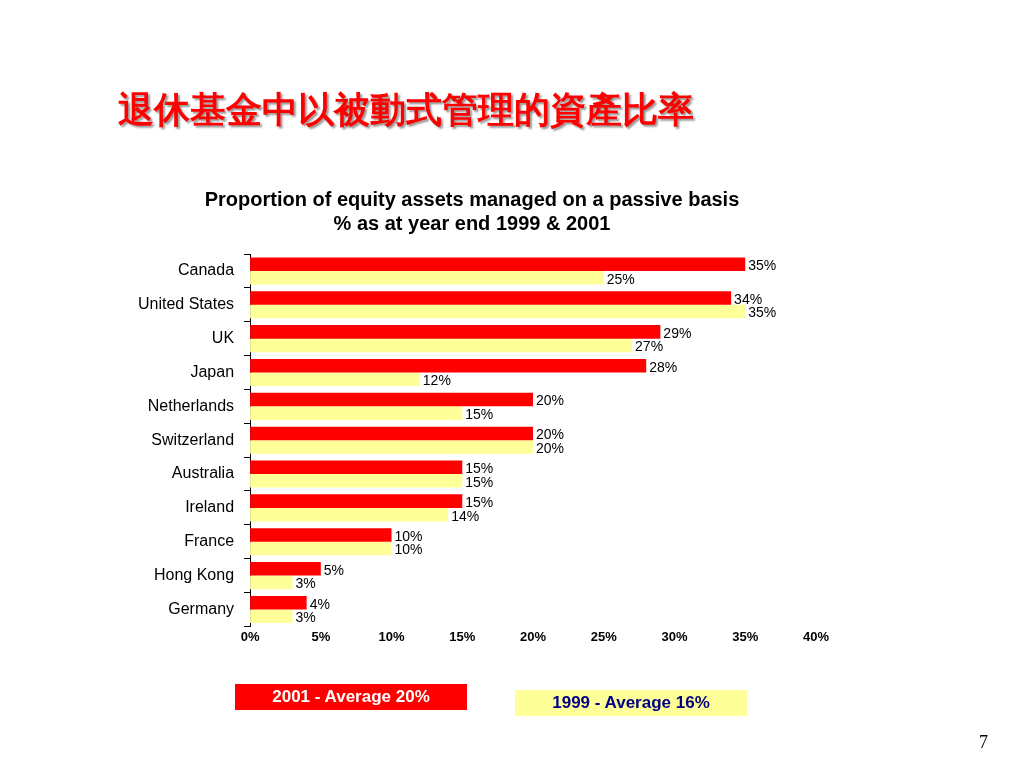 This screenshot has width=1024, height=768. What do you see at coordinates (321, 636) in the screenshot?
I see `x-tick-label: 5%` at bounding box center [321, 636].